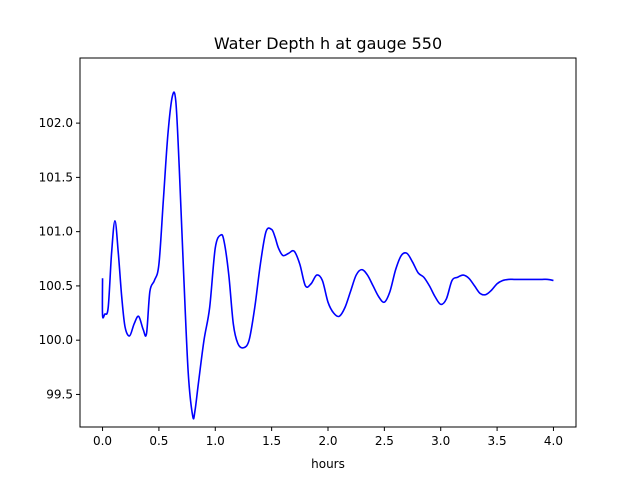 The height and width of the screenshot is (480, 640). Describe the element at coordinates (102, 441) in the screenshot. I see `x-tick-label: 0.0` at that location.